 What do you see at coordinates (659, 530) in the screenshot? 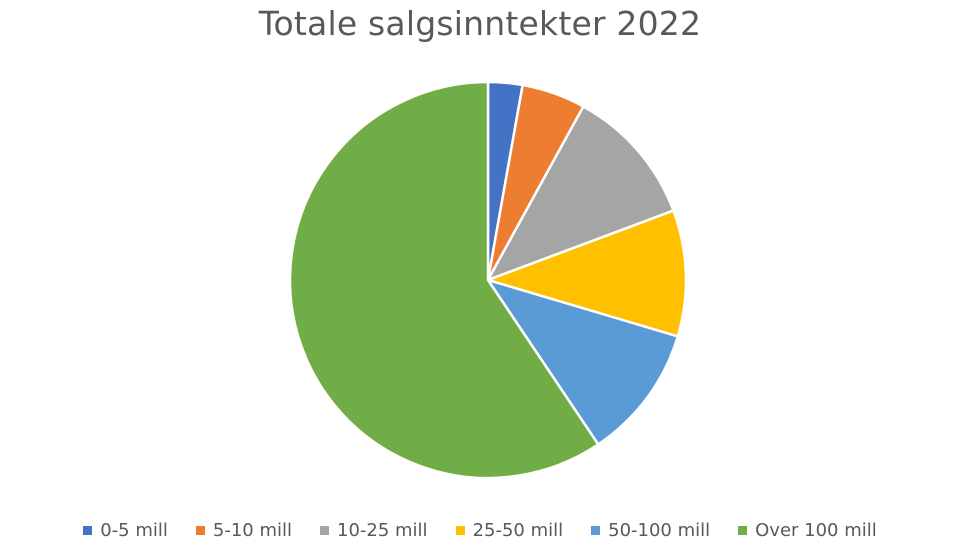
I see `legend-label: 50-100 mill` at bounding box center [659, 530].